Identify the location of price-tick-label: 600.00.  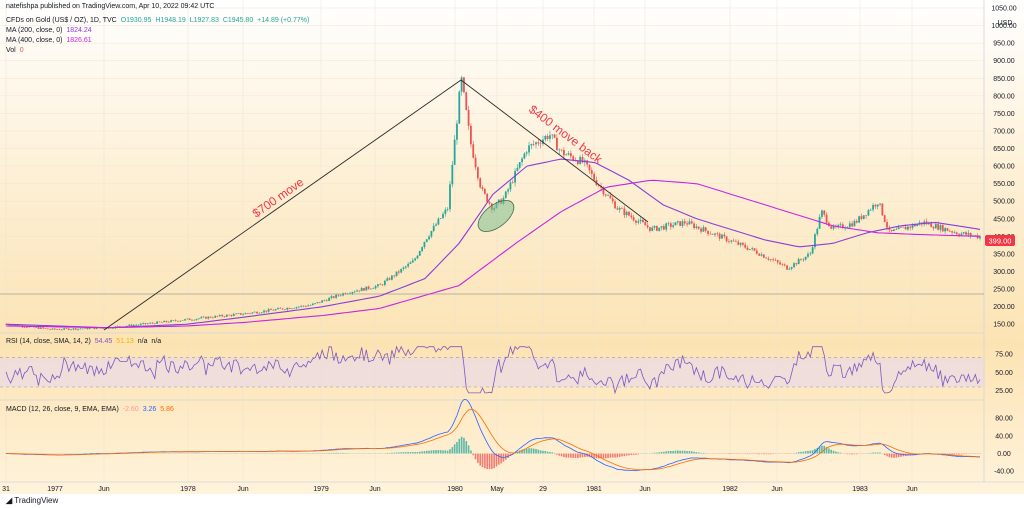
(1004, 167).